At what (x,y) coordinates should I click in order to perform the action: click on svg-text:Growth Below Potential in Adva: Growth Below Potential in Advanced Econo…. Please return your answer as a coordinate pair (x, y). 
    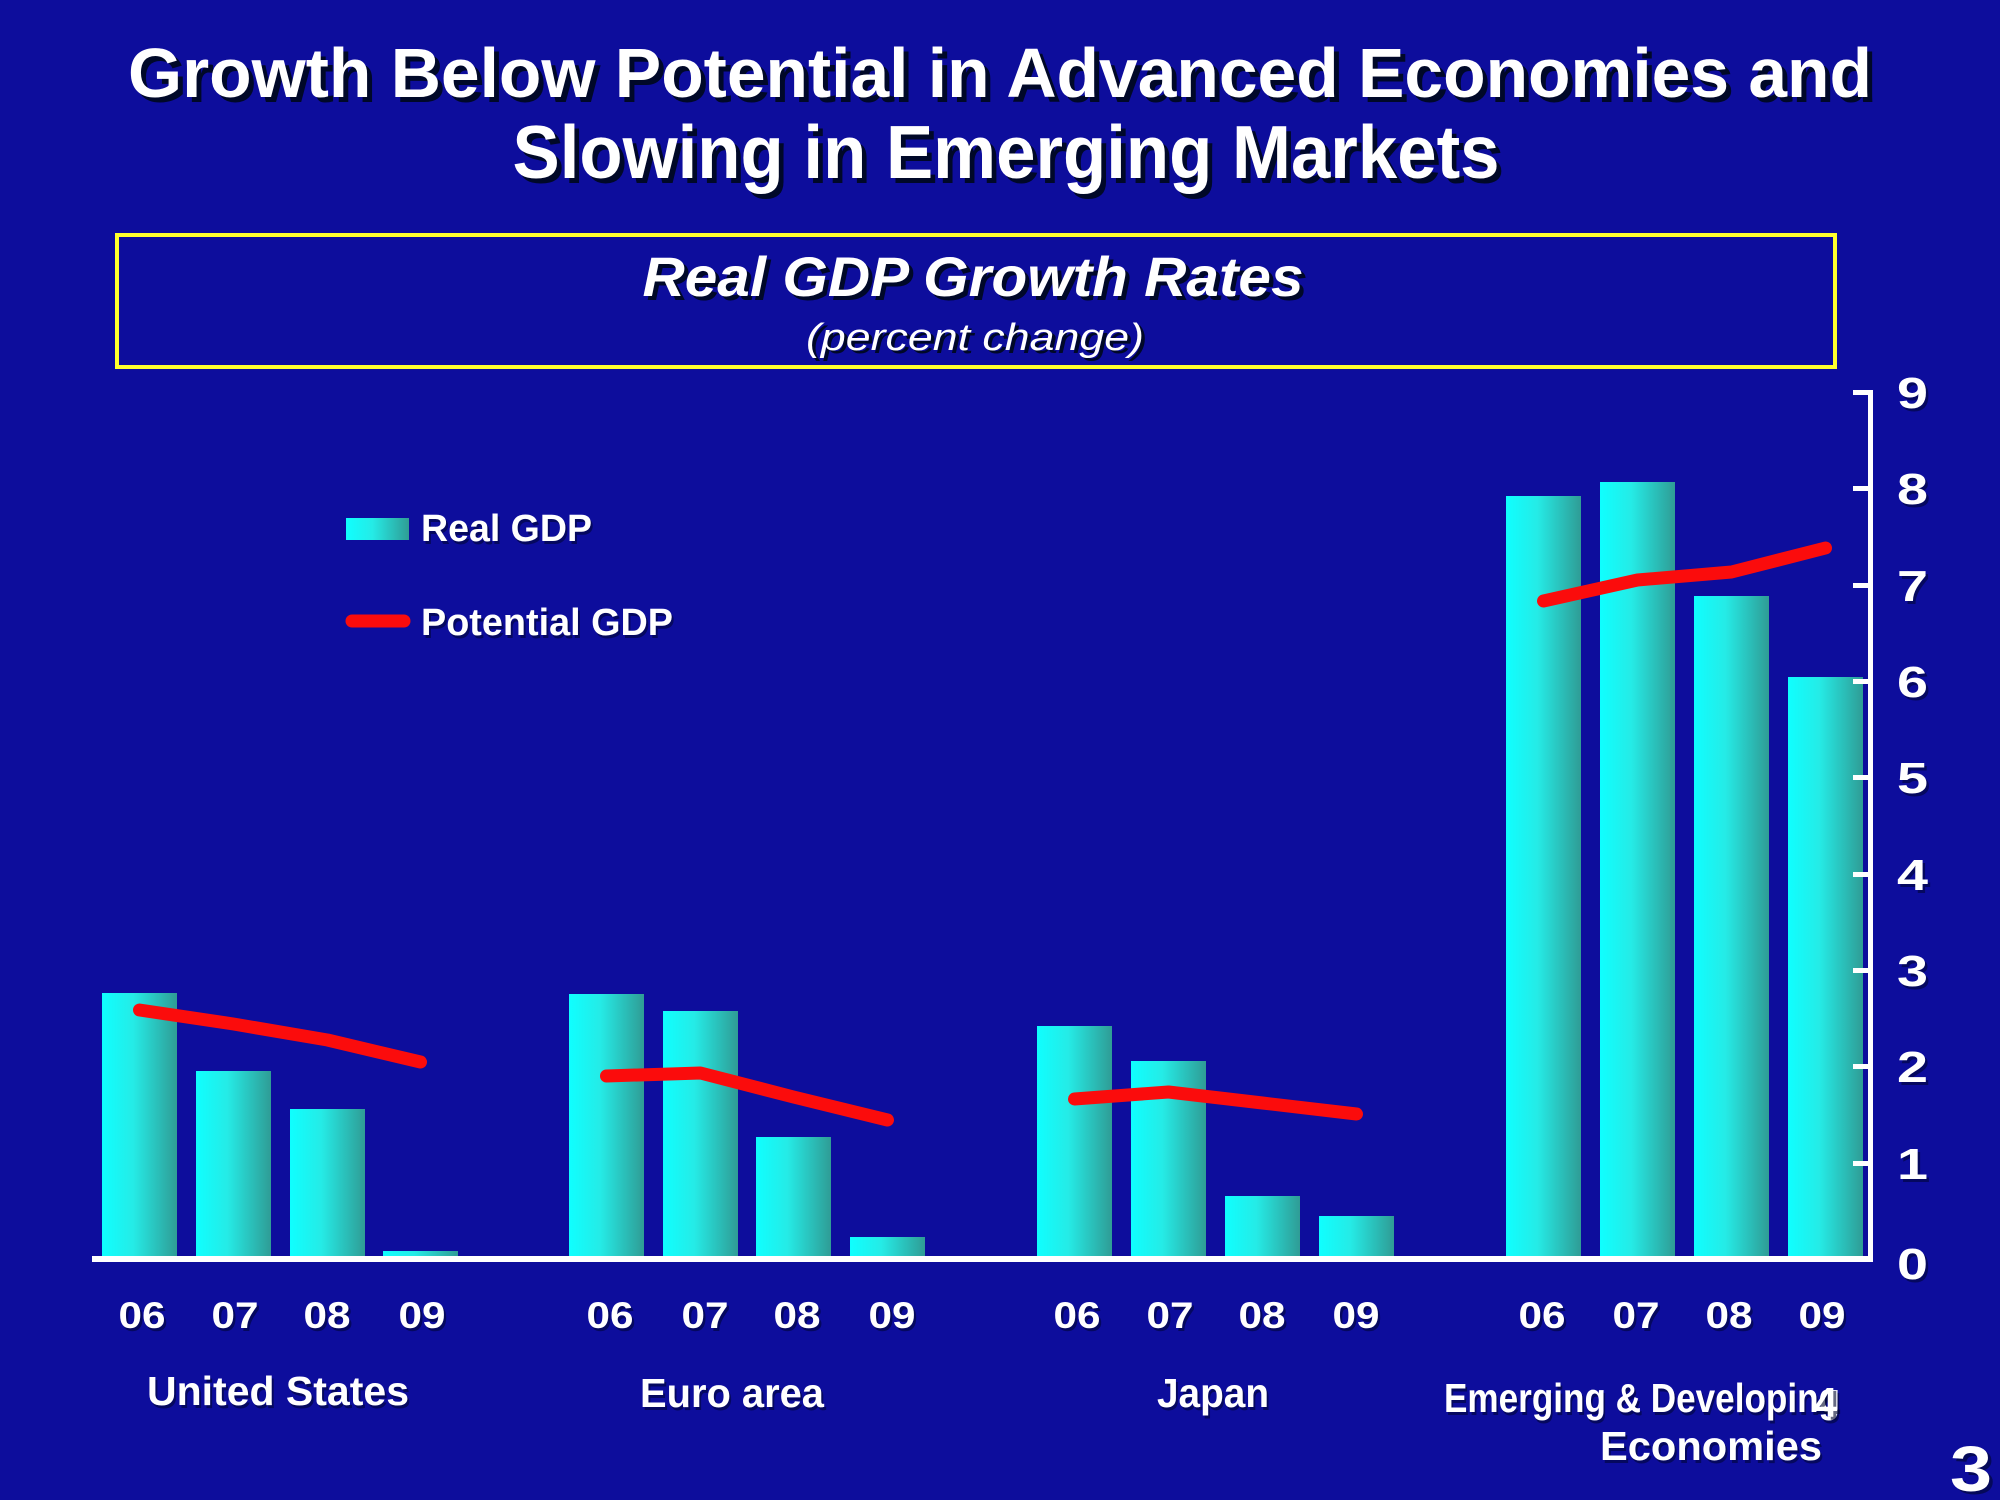
    Looking at the image, I should click on (1000, 73).